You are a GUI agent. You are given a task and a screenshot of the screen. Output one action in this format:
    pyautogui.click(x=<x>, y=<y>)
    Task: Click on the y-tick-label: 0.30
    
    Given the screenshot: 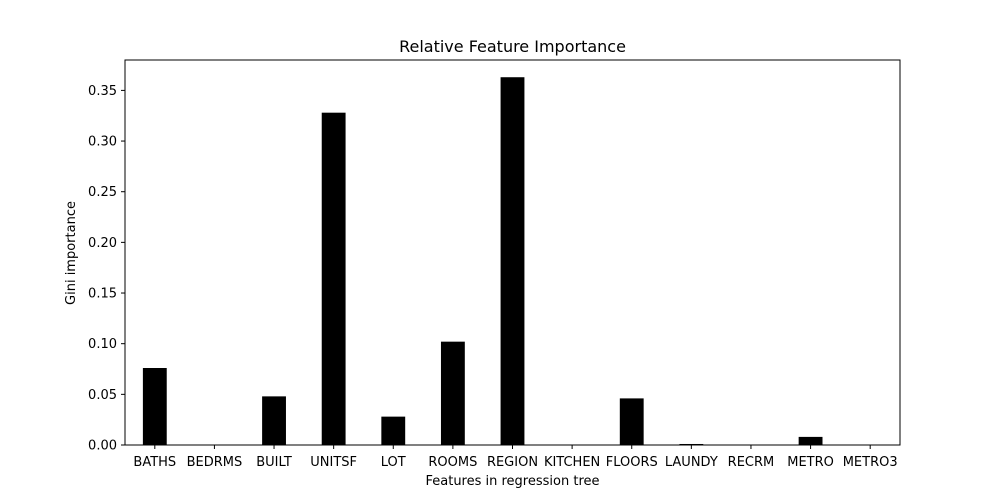 What is the action you would take?
    pyautogui.click(x=102, y=142)
    